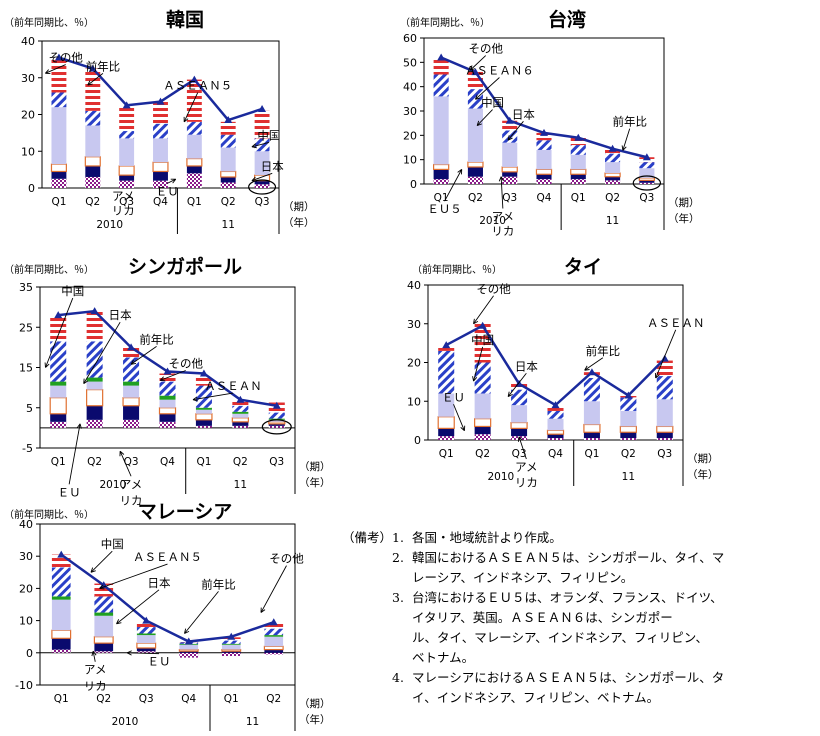 The image size is (820, 736). I want to click on note-number: 2., so click(398, 557).